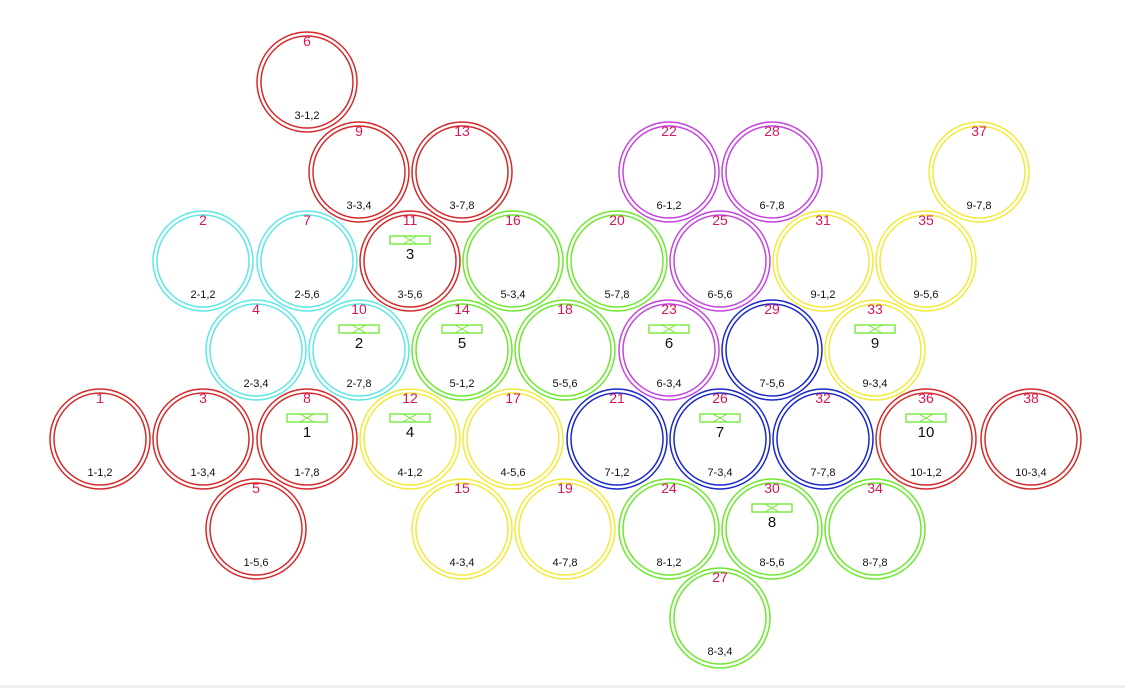 This screenshot has width=1125, height=688. What do you see at coordinates (409, 473) in the screenshot?
I see `circle-label: 4-1,2` at bounding box center [409, 473].